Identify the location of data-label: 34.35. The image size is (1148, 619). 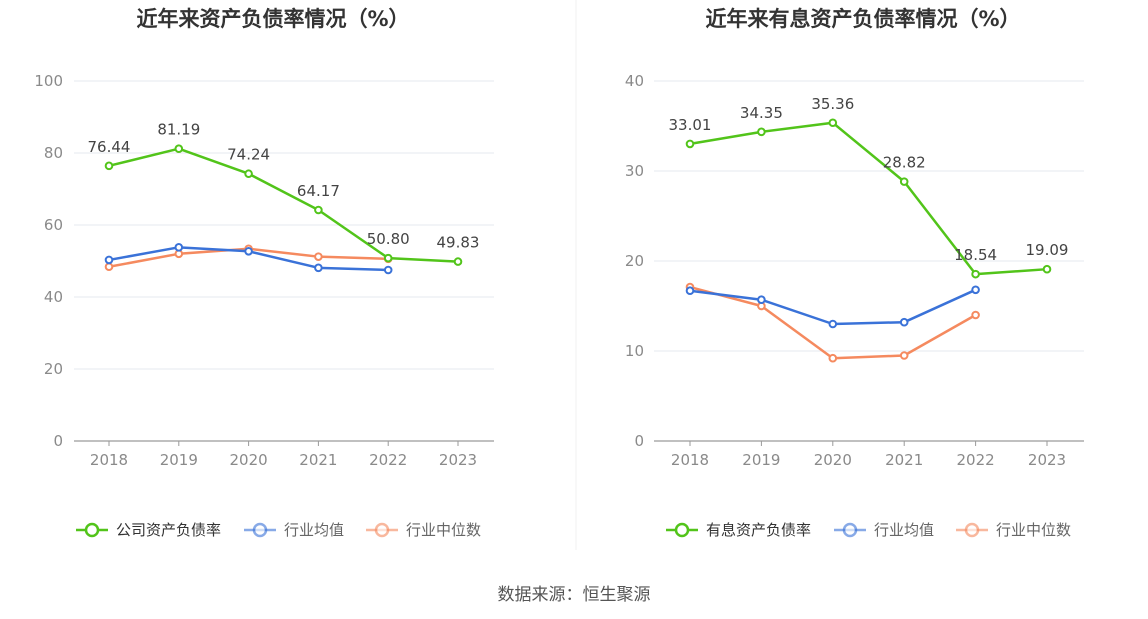
(761, 113).